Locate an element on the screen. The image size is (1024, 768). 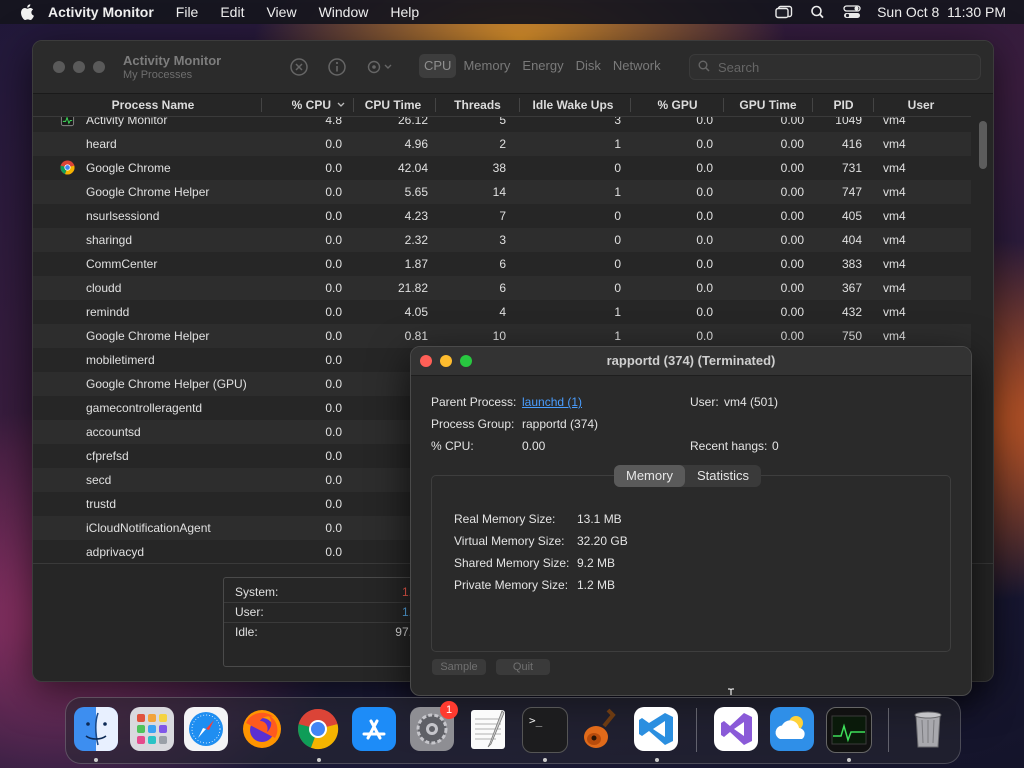
tab-energy: Energy is located at coordinates (543, 65).